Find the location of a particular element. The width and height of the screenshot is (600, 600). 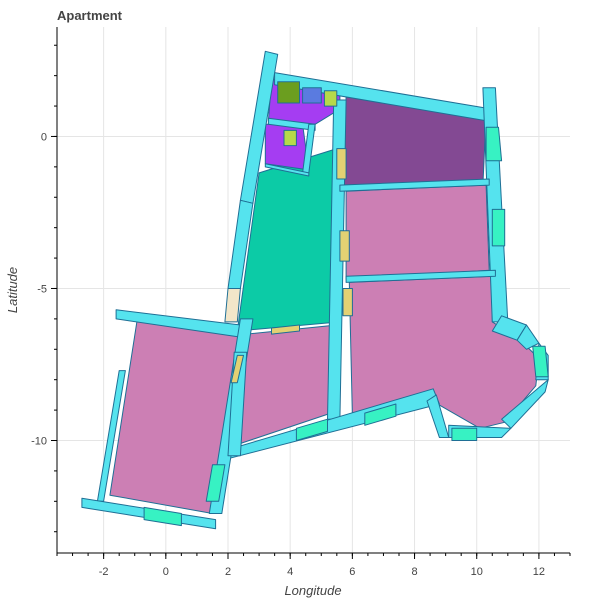

wall-wall-purple-inner is located at coordinates (291, 124).